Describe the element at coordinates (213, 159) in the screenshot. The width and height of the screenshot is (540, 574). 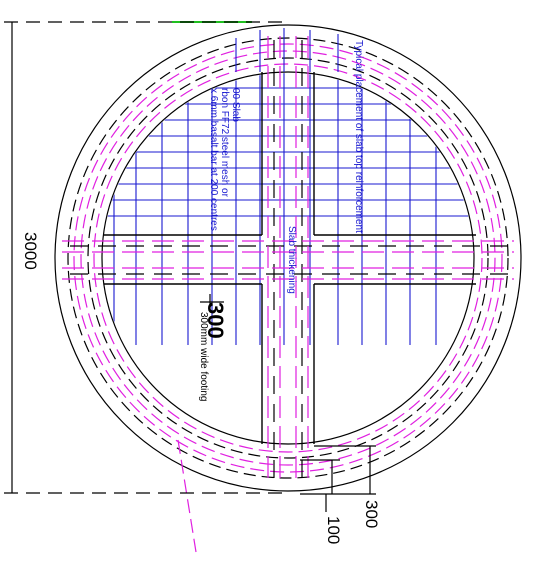
I see `slab-note-line3: x 6mm basalt bar at 200 centres` at that location.